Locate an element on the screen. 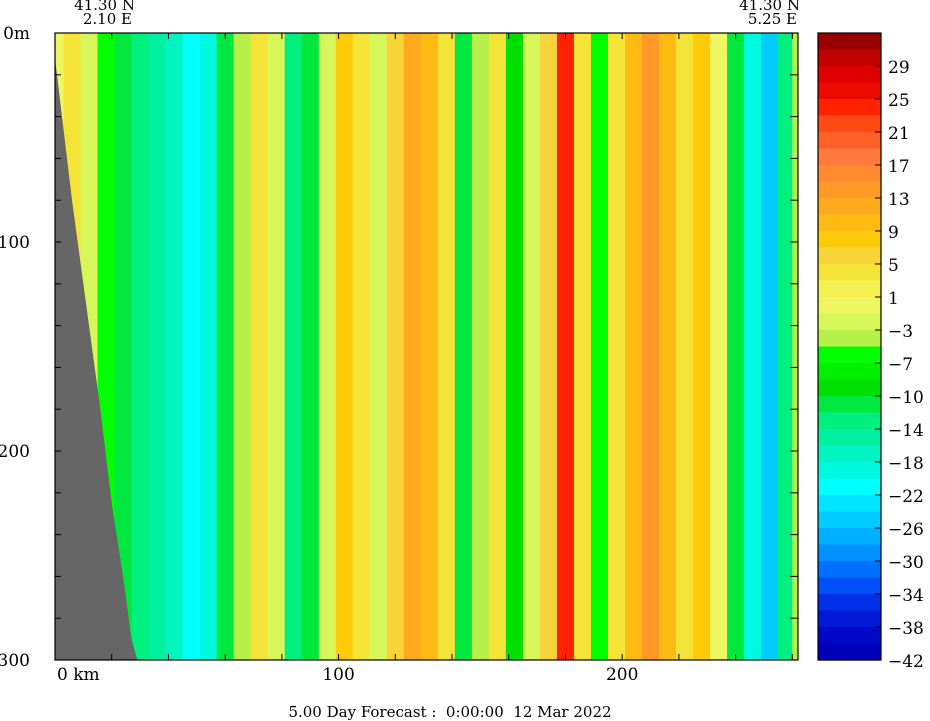 The height and width of the screenshot is (721, 930). colorbar-label: −26 is located at coordinates (906, 530).